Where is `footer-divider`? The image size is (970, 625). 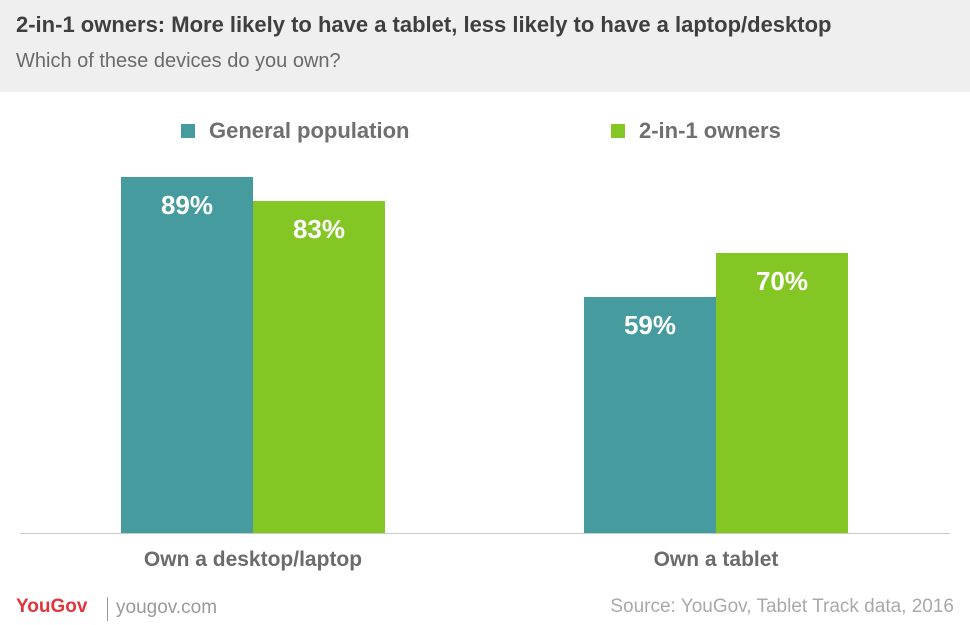 footer-divider is located at coordinates (107, 609).